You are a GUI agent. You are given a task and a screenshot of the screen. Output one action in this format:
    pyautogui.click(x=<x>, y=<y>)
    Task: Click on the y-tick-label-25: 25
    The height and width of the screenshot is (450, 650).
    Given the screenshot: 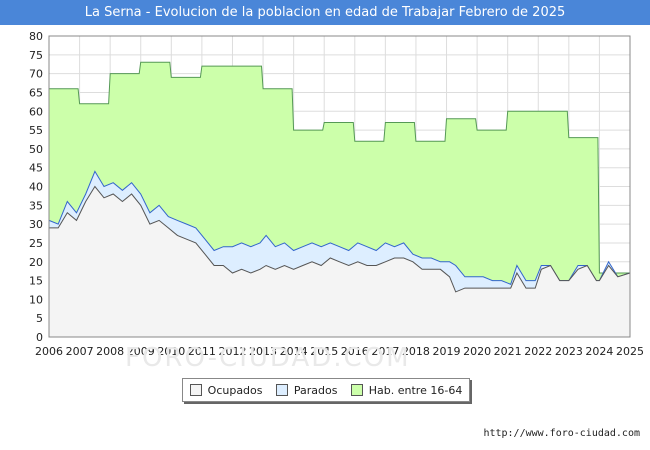 What is the action you would take?
    pyautogui.click(x=36, y=243)
    